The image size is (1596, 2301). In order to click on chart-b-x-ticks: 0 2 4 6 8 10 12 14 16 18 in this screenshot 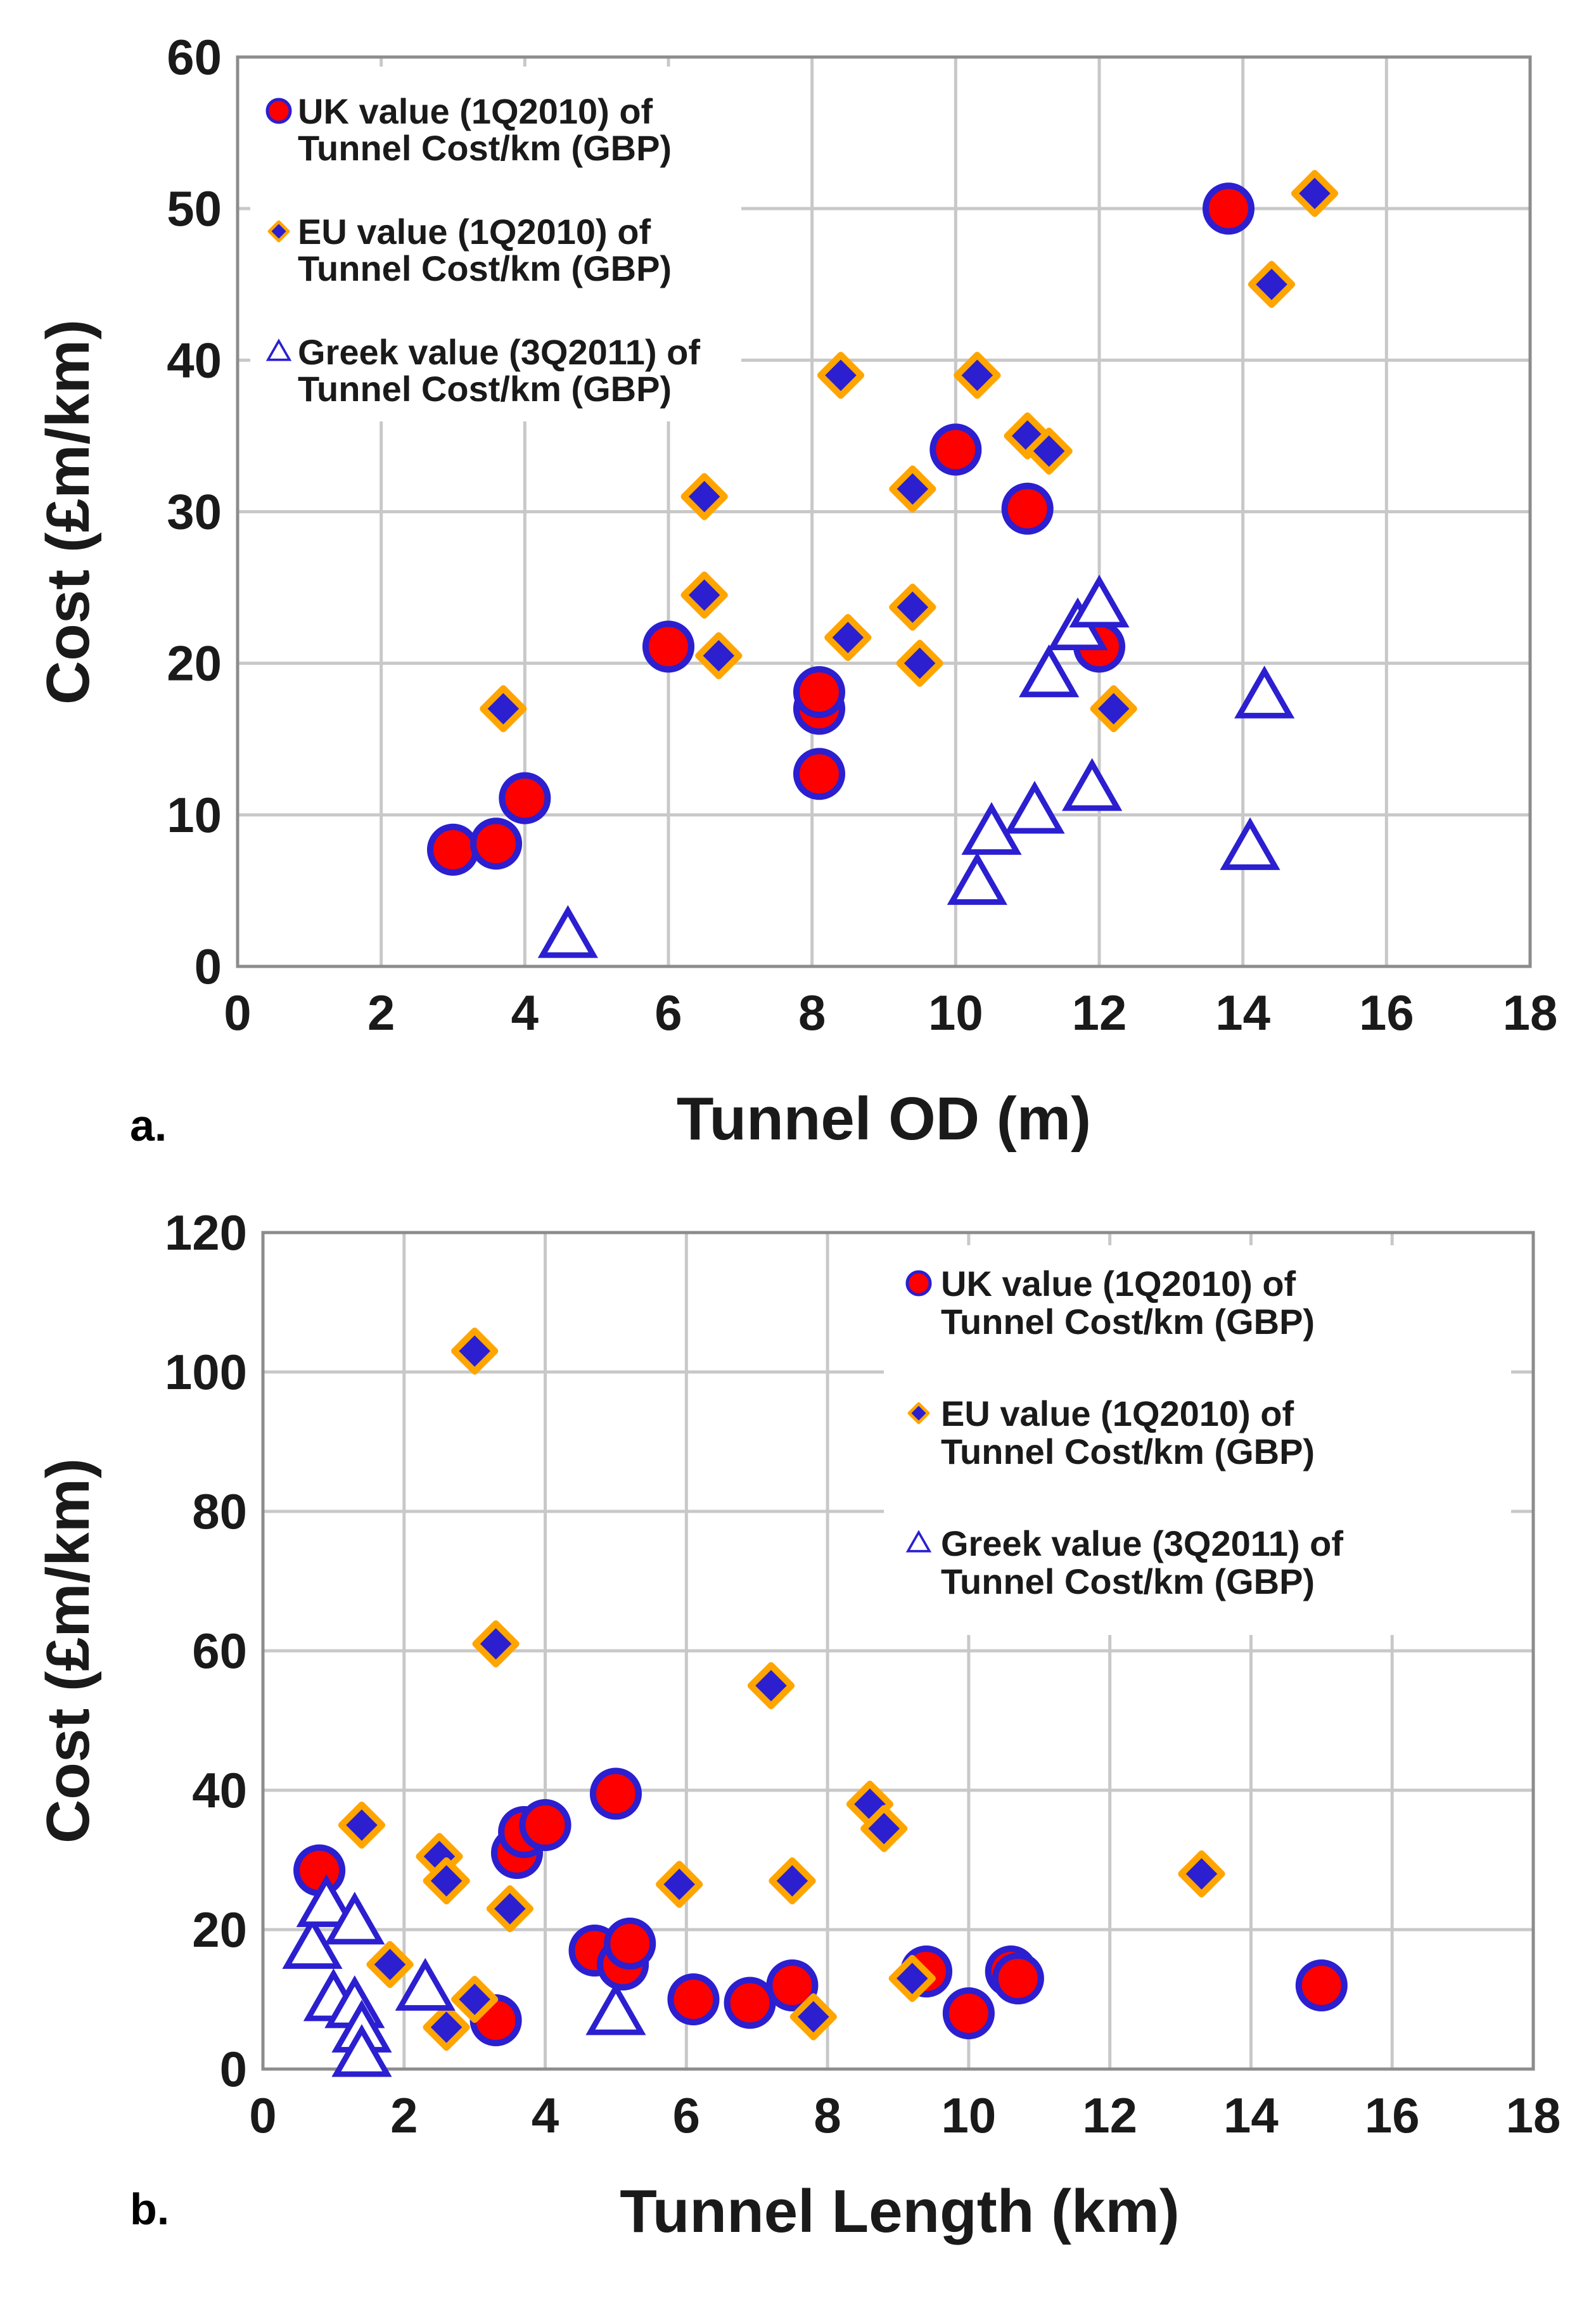, I will do `click(905, 2115)`.